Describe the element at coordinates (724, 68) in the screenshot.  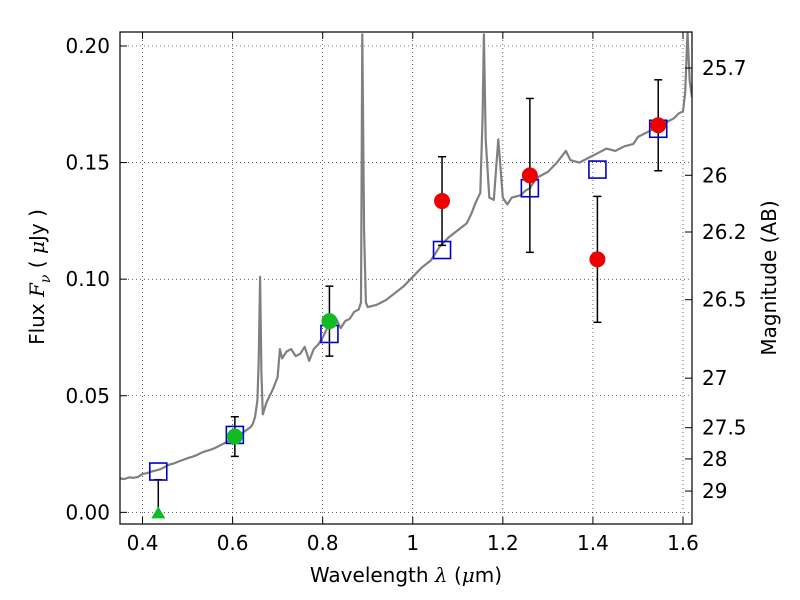
I see `magnitude-tick-label: 25.7` at that location.